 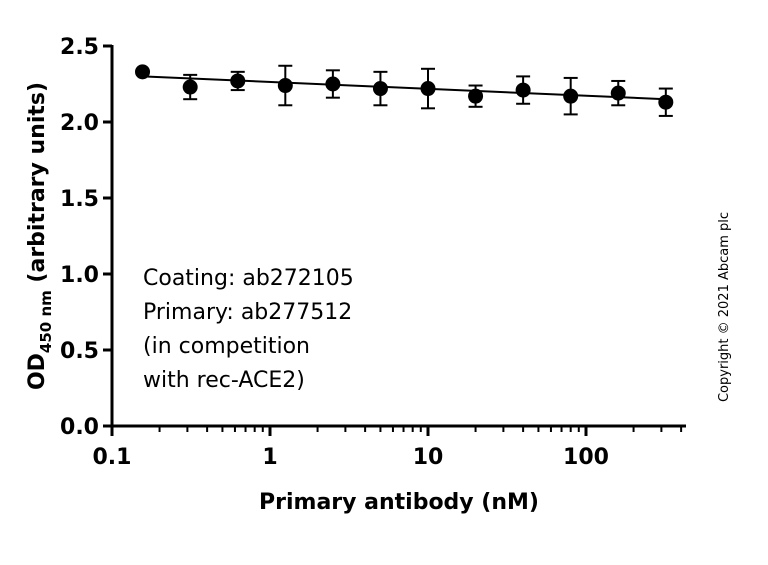 I want to click on y-axis-title: OD450 nm (arbitrary units), so click(x=40, y=236).